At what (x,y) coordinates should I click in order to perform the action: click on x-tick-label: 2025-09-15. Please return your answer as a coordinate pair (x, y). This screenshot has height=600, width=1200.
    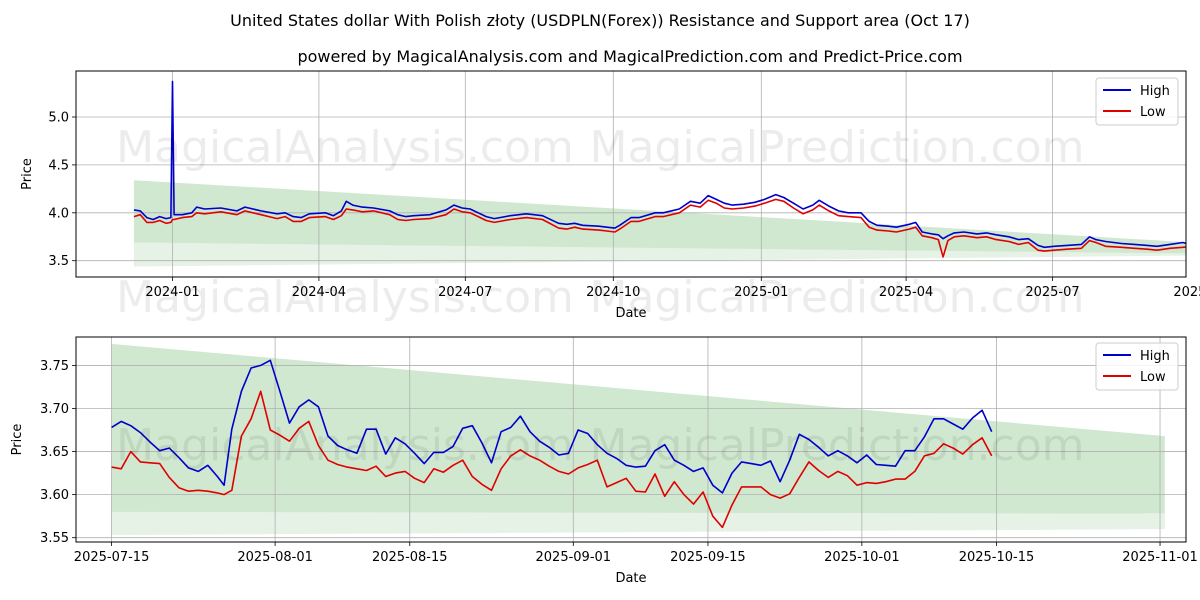
    Looking at the image, I should click on (708, 557).